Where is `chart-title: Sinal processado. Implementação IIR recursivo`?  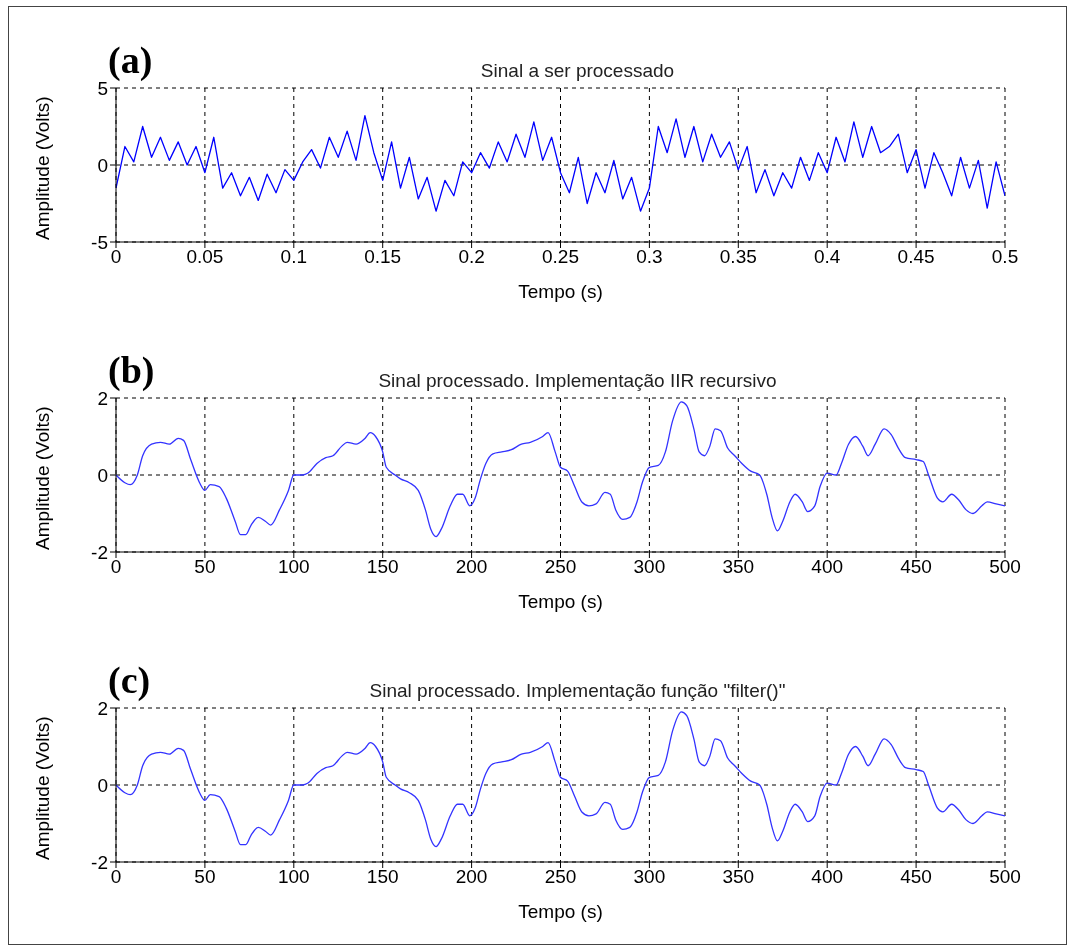 chart-title: Sinal processado. Implementação IIR recursivo is located at coordinates (577, 380).